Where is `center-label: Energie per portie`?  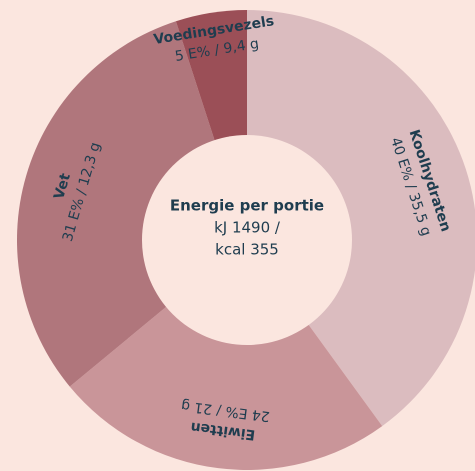 center-label: Energie per portie is located at coordinates (247, 206).